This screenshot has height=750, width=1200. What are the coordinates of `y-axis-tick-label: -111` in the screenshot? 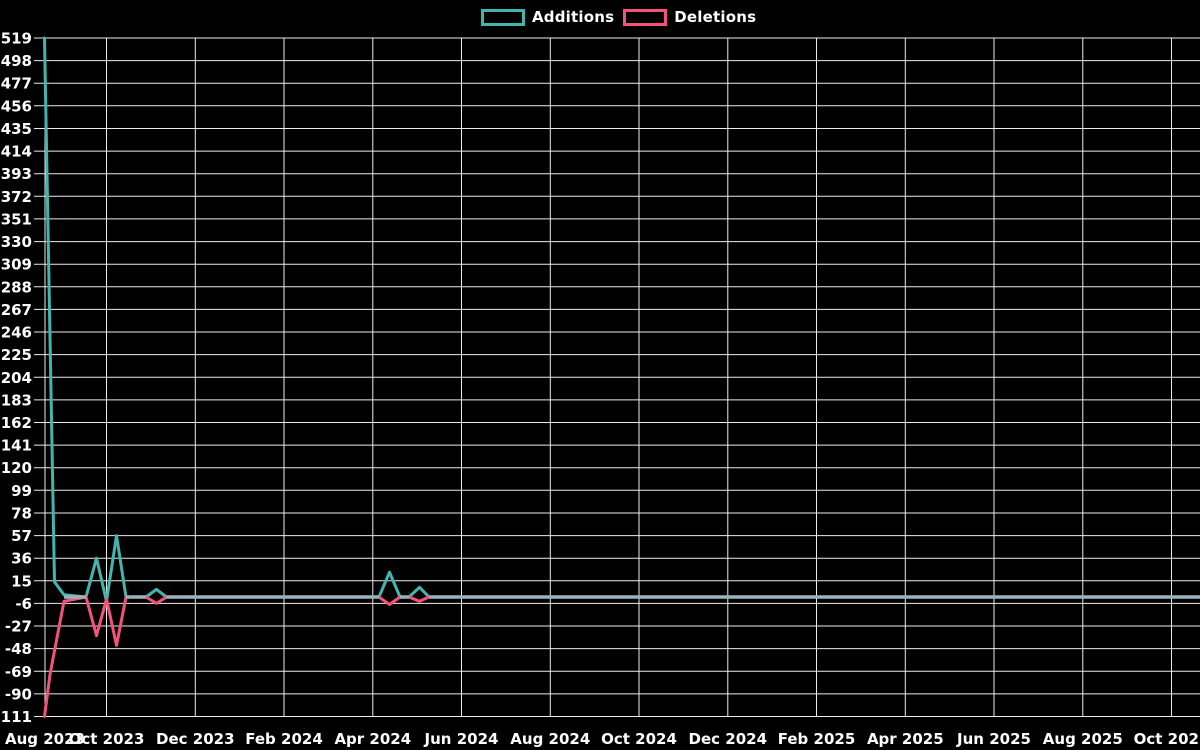 It's located at (16, 717).